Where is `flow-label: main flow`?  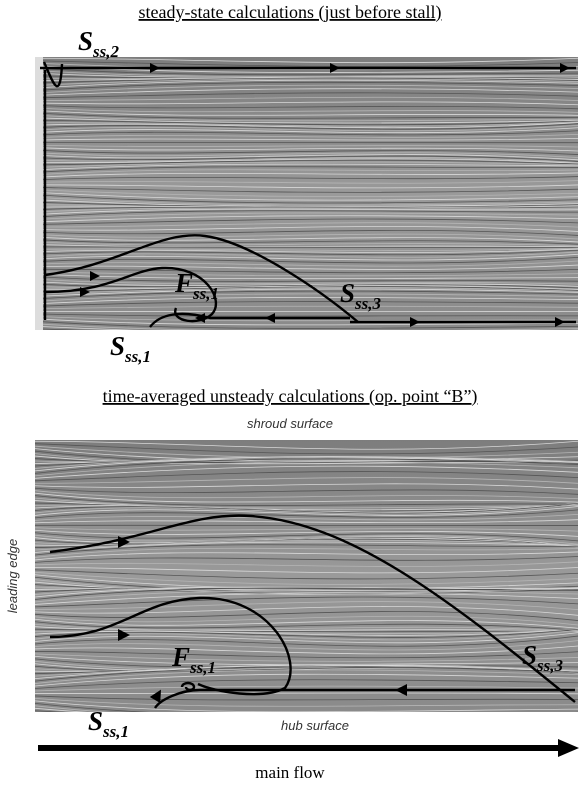 flow-label: main flow is located at coordinates (290, 772).